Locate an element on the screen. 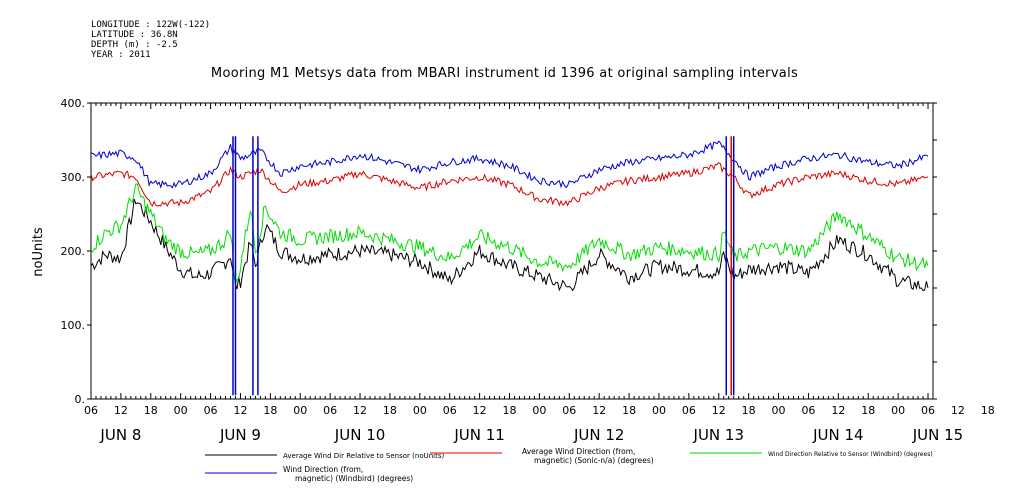 The width and height of the screenshot is (1009, 504). y-tick-label-4: 400. is located at coordinates (73, 103).